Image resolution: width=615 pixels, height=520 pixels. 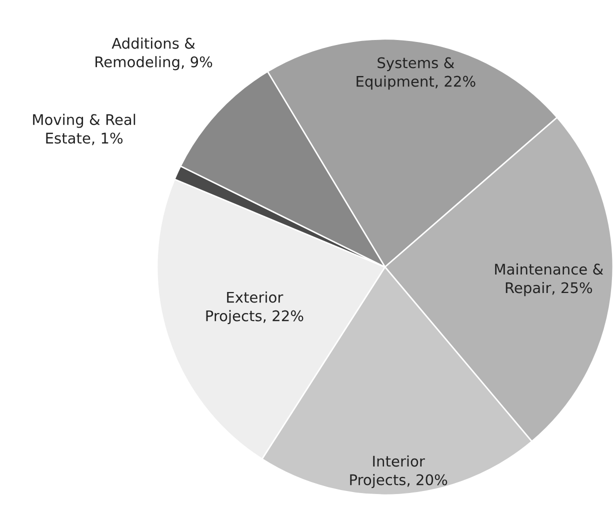 I want to click on slice-label: Exterior Projects, 22%, so click(x=255, y=307).